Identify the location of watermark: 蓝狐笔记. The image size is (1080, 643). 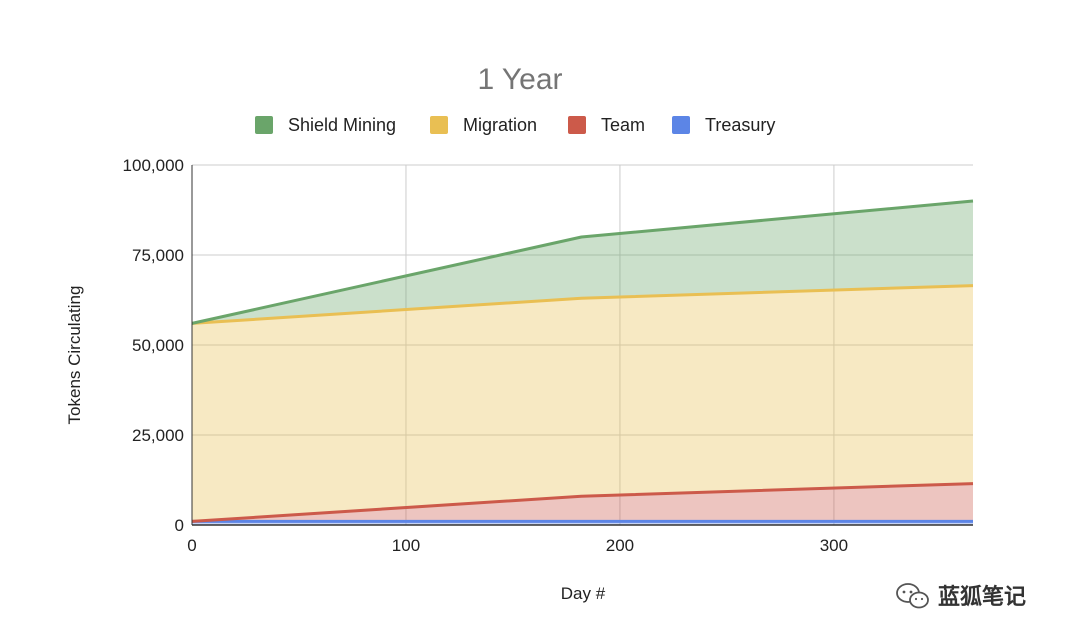
(961, 596).